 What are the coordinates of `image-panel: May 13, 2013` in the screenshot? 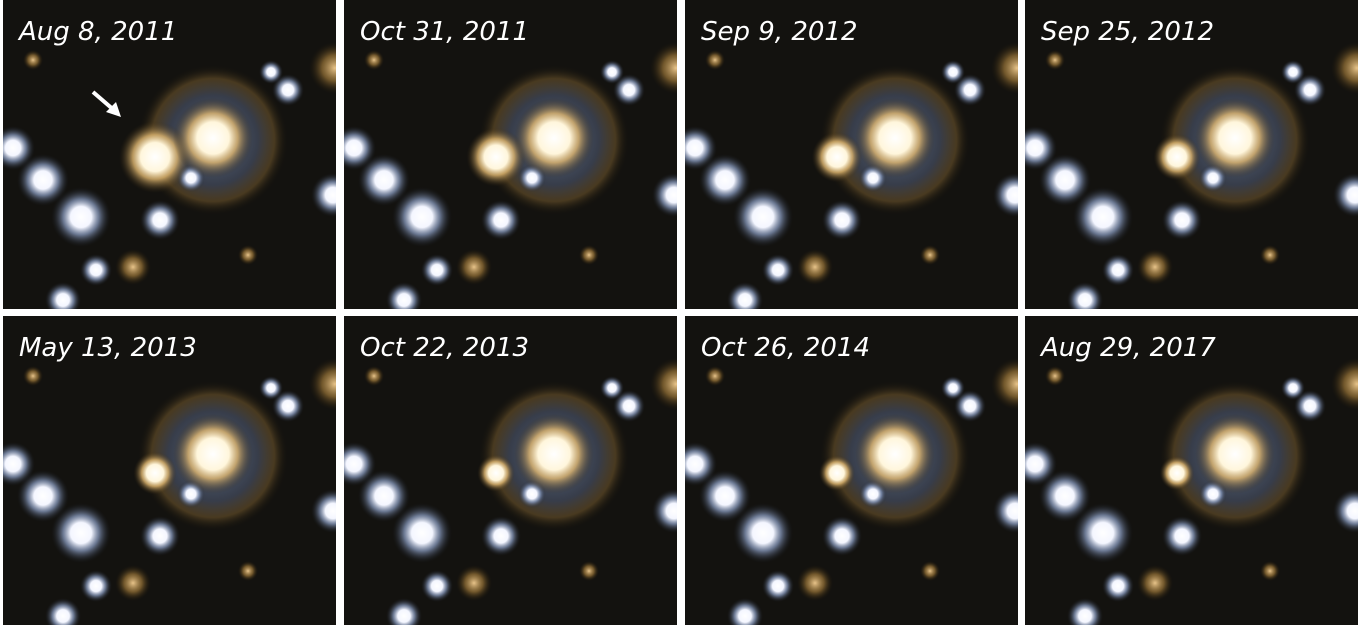 It's located at (169, 470).